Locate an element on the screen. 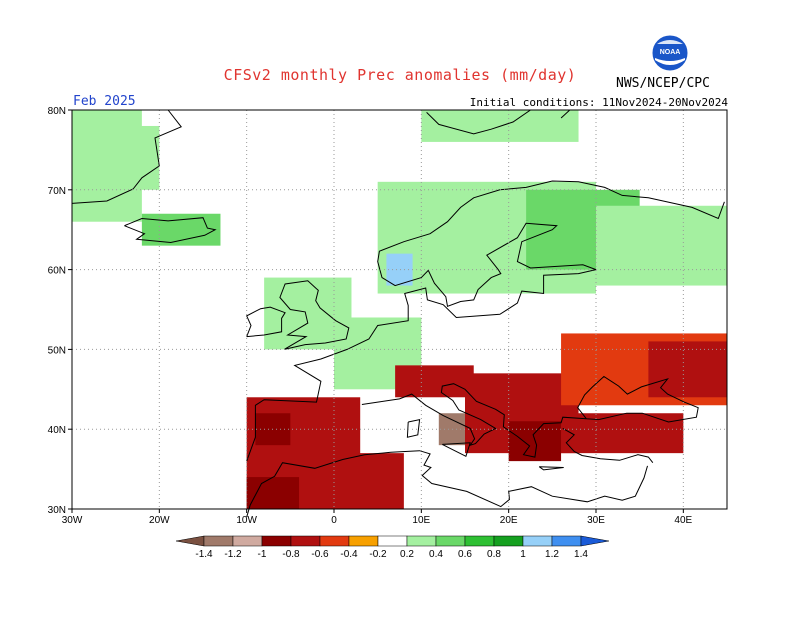 Image resolution: width=800 pixels, height=618 pixels. y-tick-label: 30N is located at coordinates (57, 510).